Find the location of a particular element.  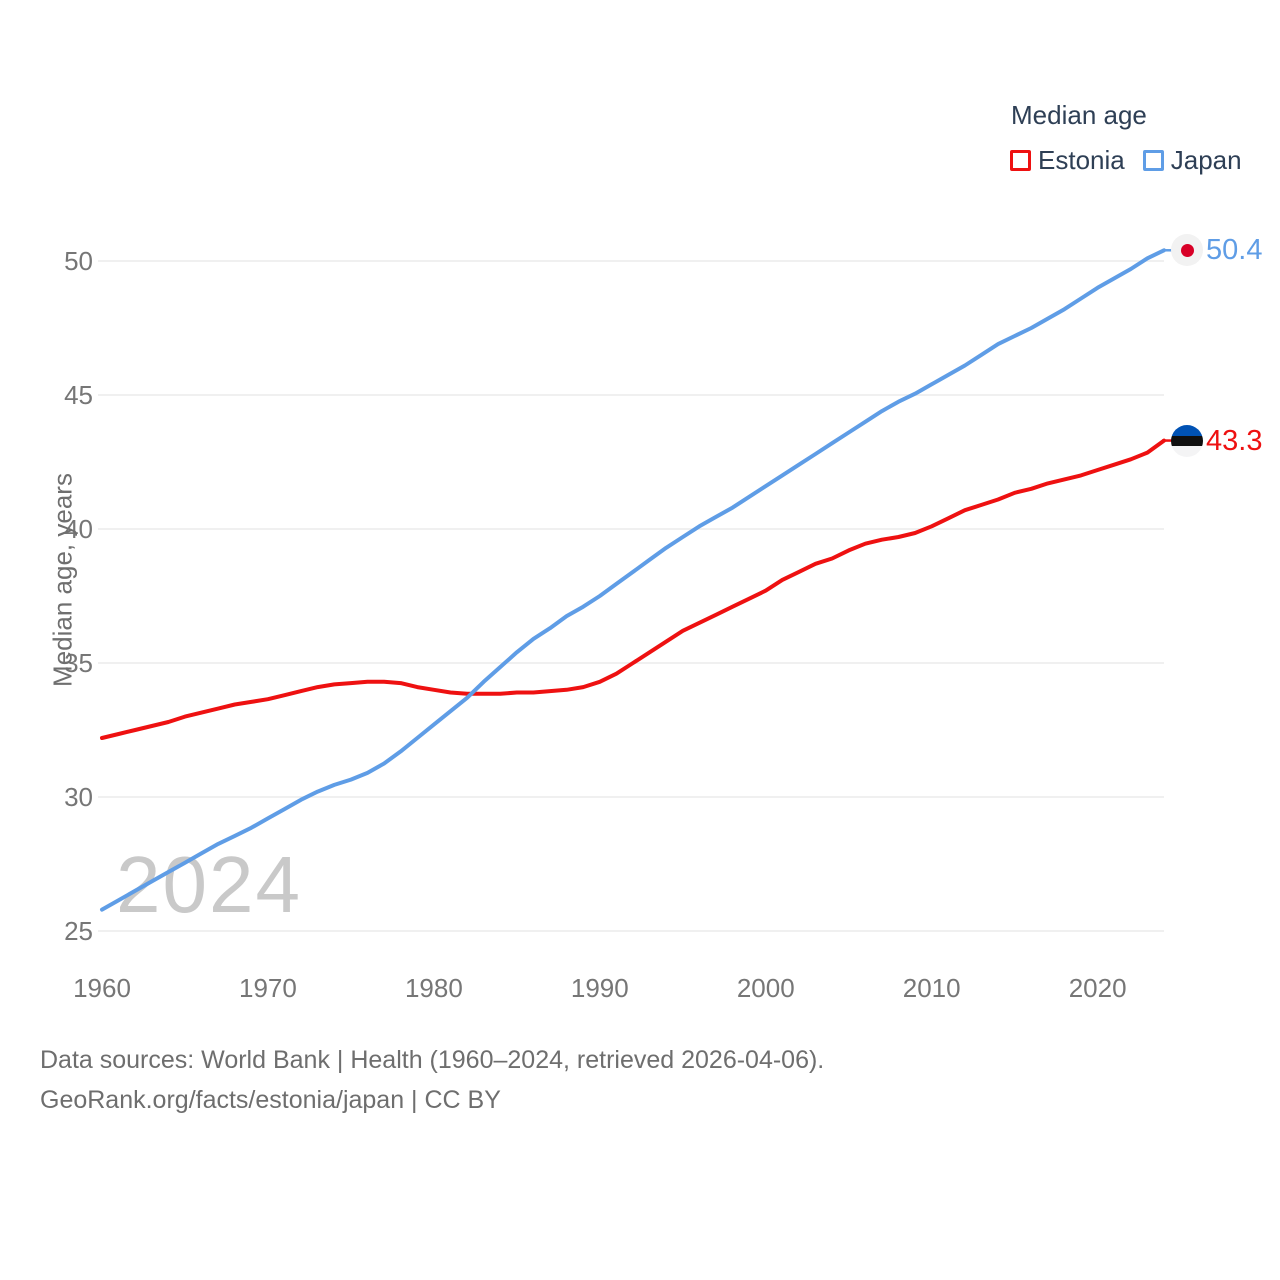

x-tick-label-1990: 1990 is located at coordinates (600, 988).